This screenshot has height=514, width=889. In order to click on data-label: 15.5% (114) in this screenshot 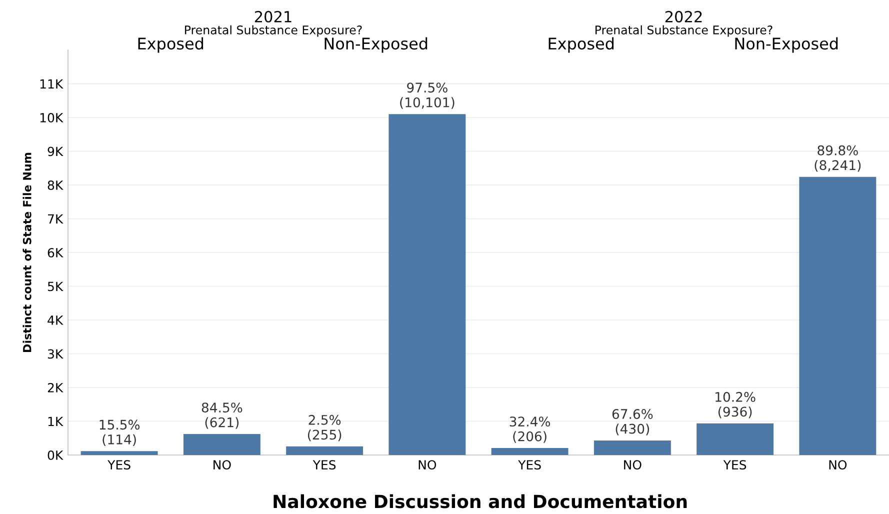, I will do `click(120, 433)`.